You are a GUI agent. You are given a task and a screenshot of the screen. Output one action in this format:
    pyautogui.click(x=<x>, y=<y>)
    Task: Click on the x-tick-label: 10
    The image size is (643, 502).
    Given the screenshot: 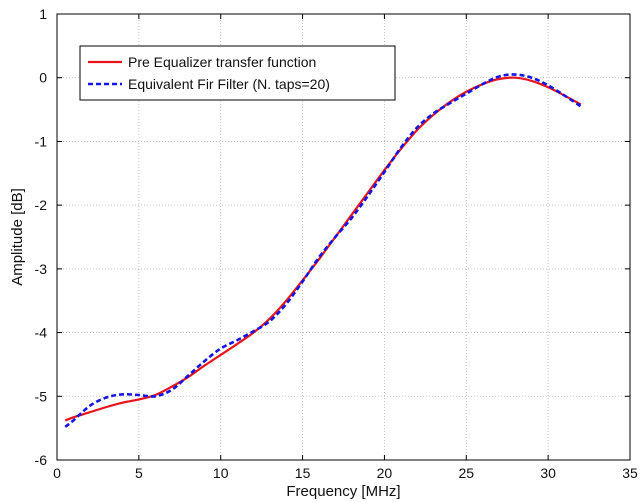 What is the action you would take?
    pyautogui.click(x=221, y=473)
    